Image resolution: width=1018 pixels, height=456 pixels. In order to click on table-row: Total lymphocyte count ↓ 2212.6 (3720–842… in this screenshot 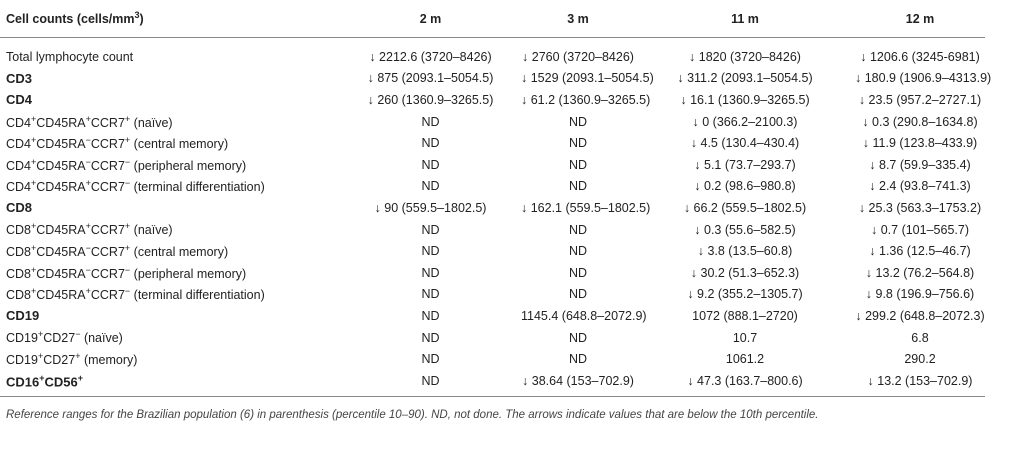, I will do `click(492, 53)`.